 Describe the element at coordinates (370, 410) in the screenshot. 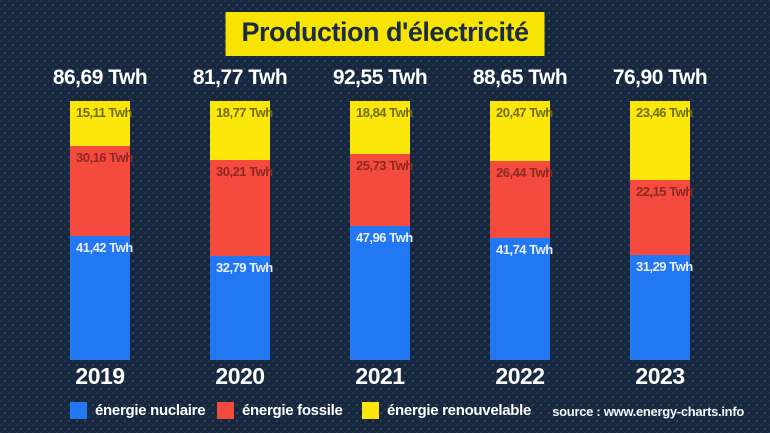

I see `renewable-color-swatch` at that location.